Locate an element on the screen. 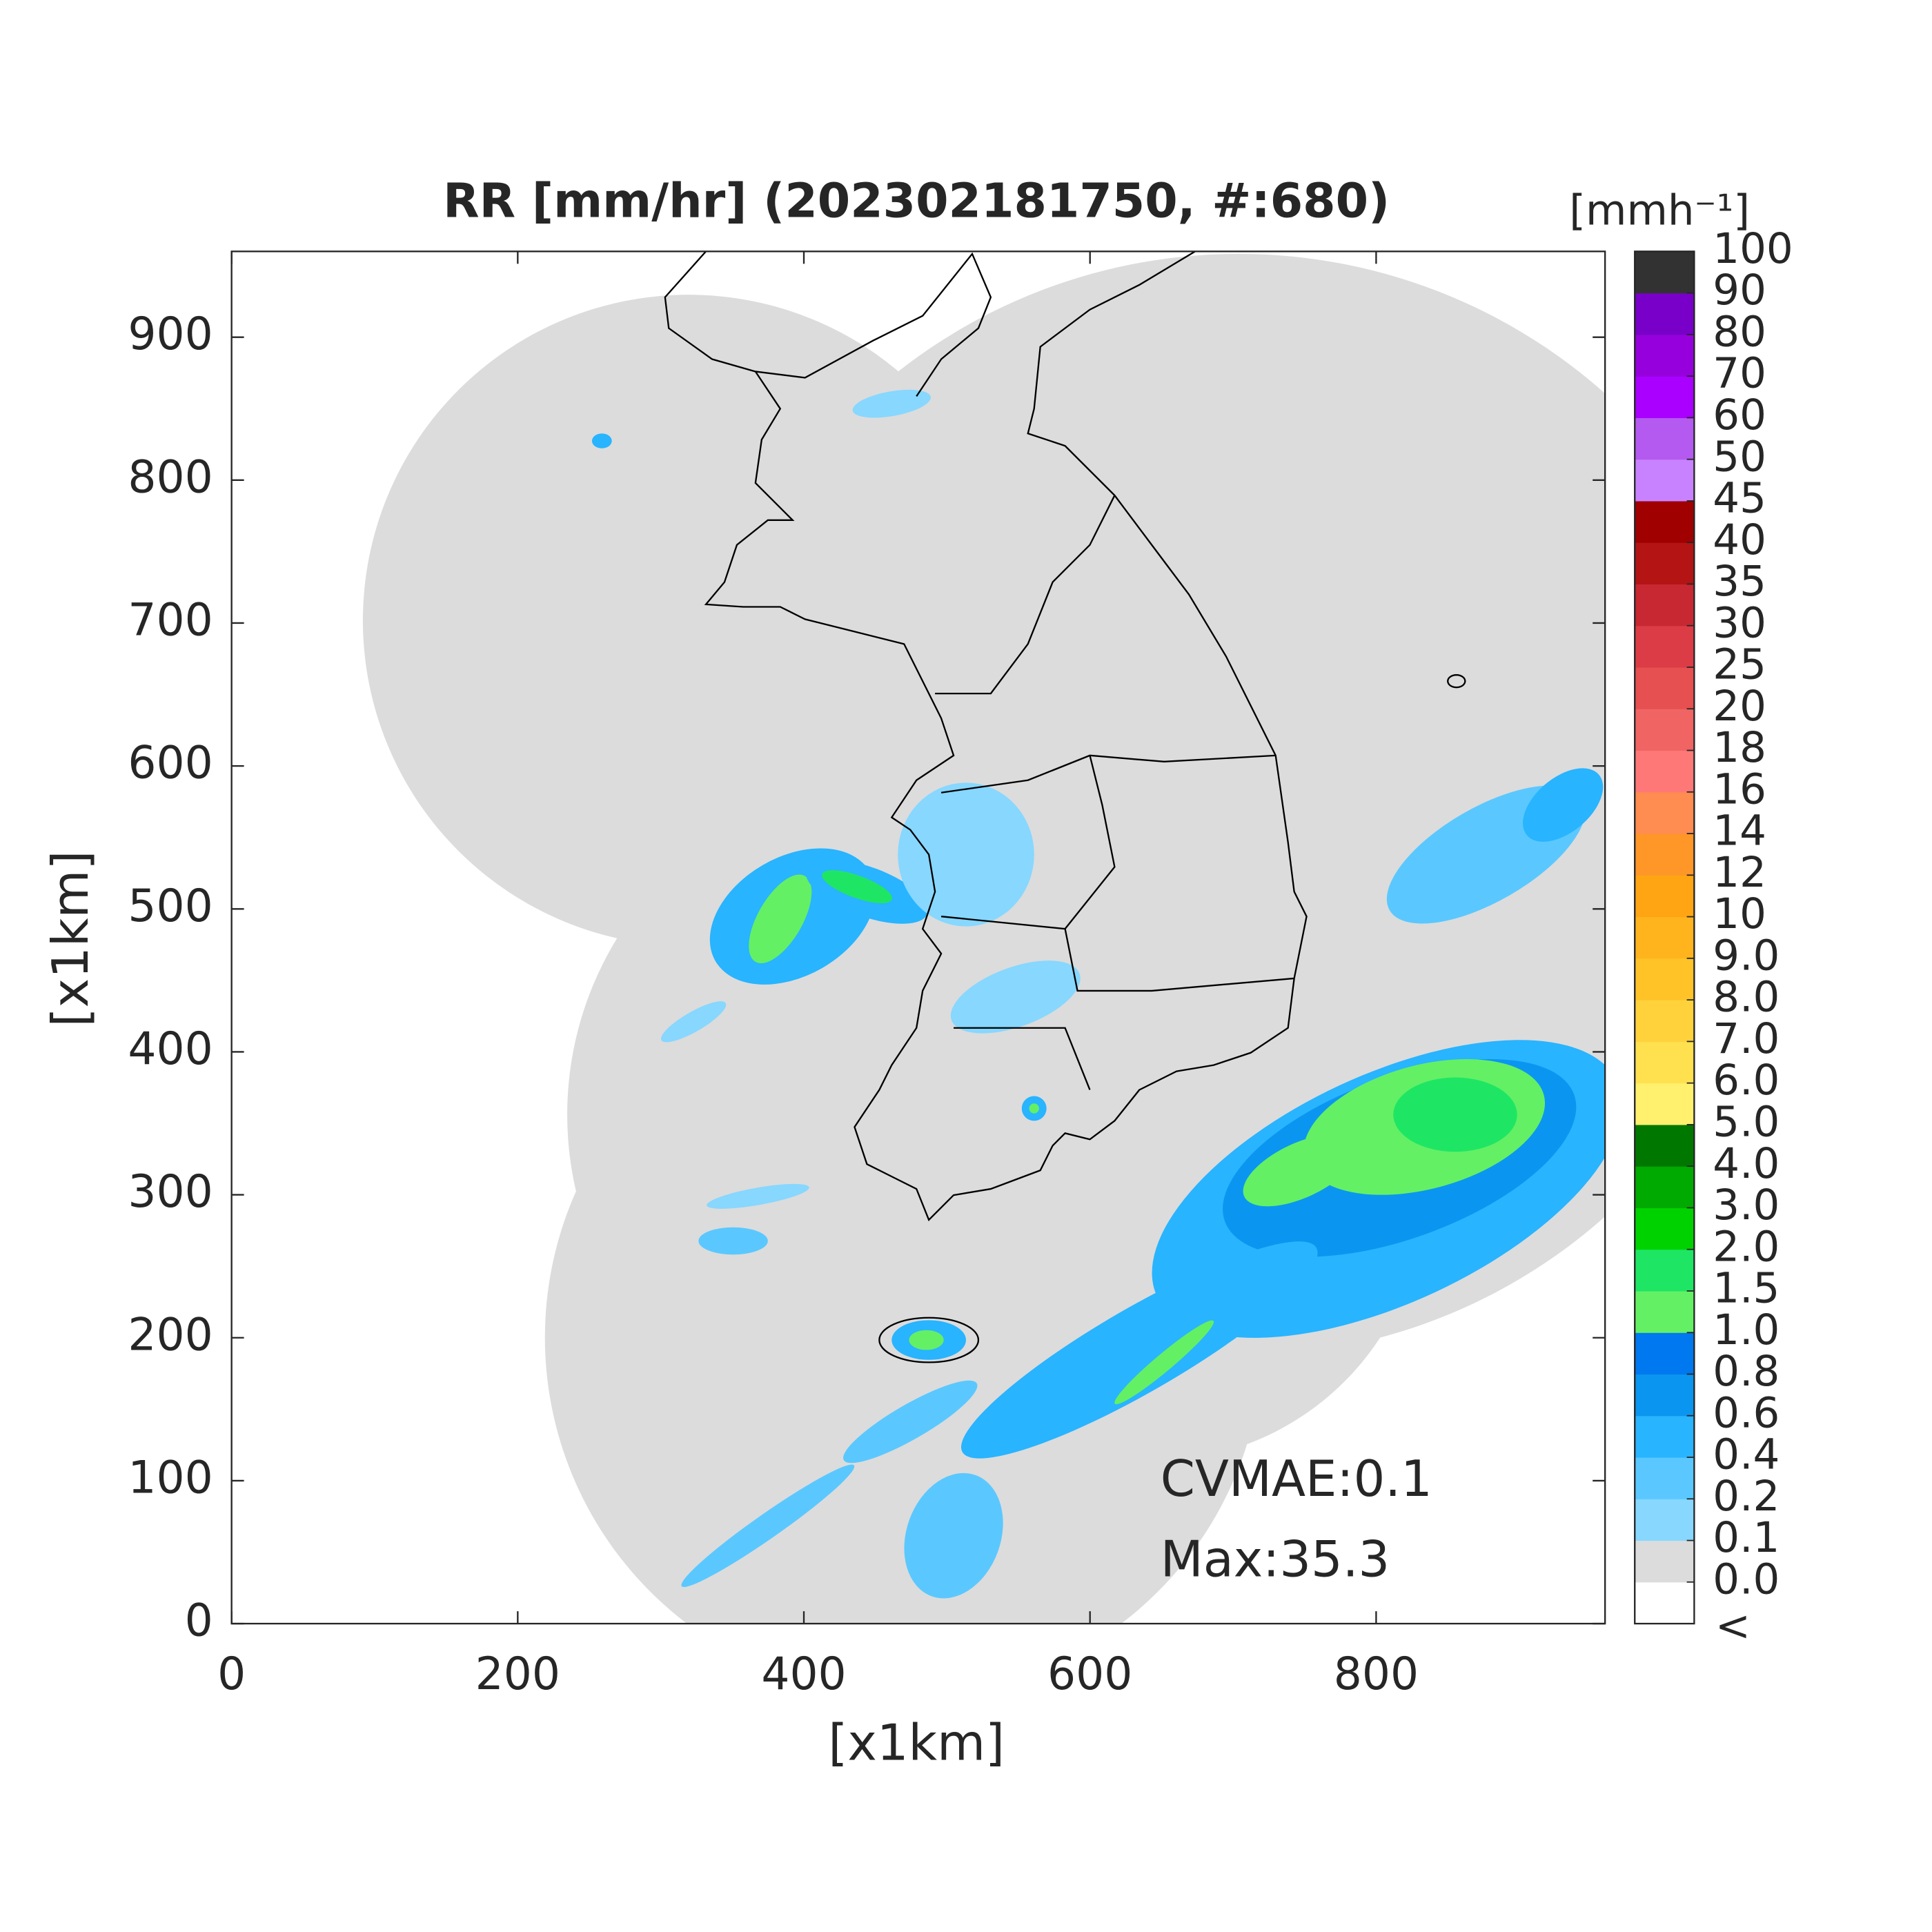 The width and height of the screenshot is (1932, 1932). colorbar-tick-label: 40 is located at coordinates (1739, 539).